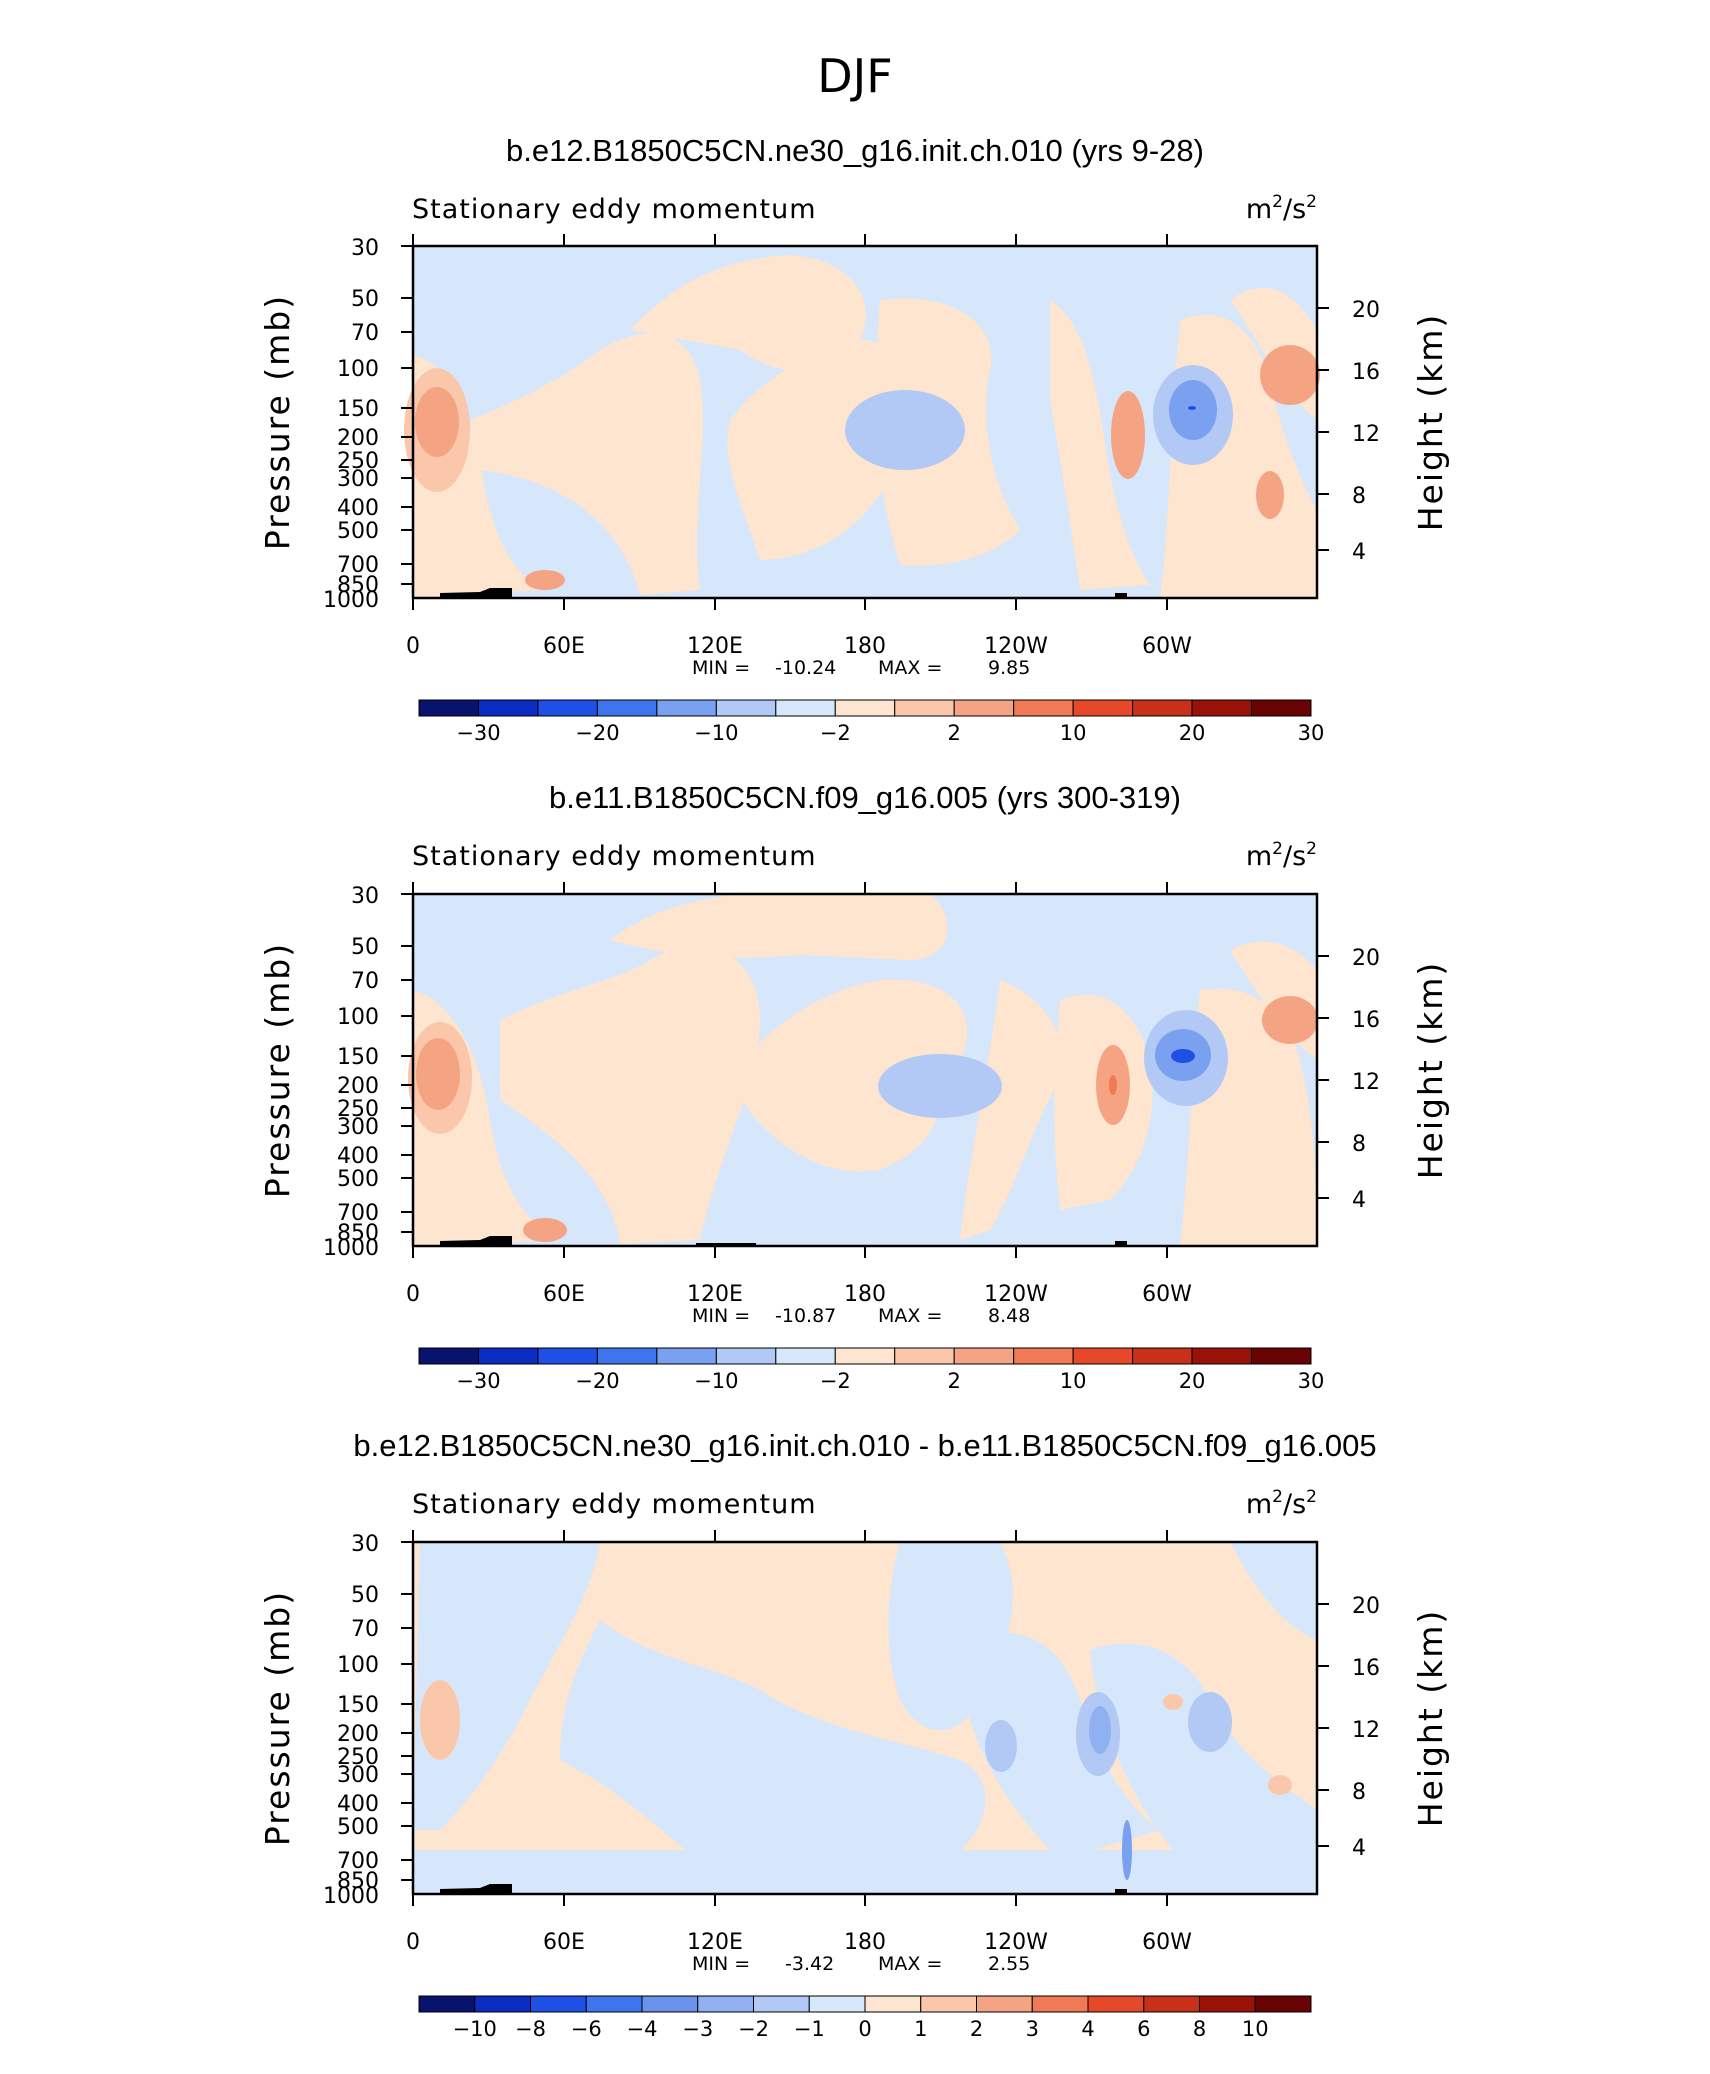  I want to click on panel-3-colorbar-label: −6, so click(586, 2029).